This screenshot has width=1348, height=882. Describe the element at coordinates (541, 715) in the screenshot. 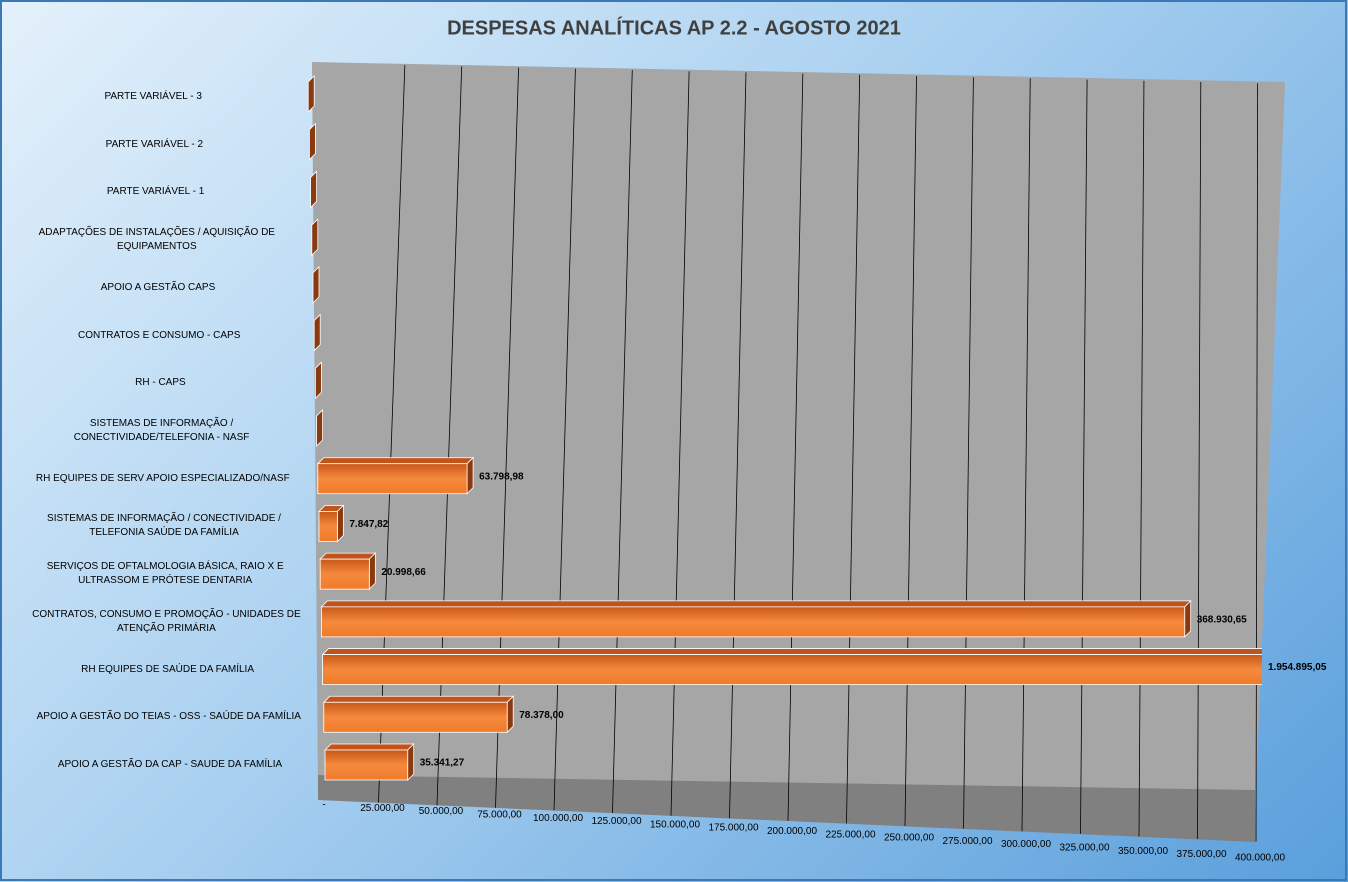

I see `data-label: 78.378,00` at that location.